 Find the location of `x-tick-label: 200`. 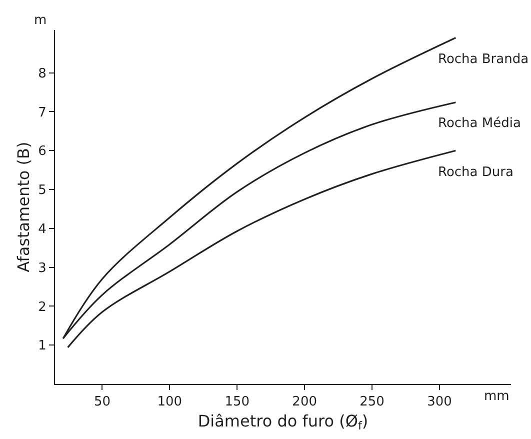

x-tick-label: 200 is located at coordinates (305, 402).